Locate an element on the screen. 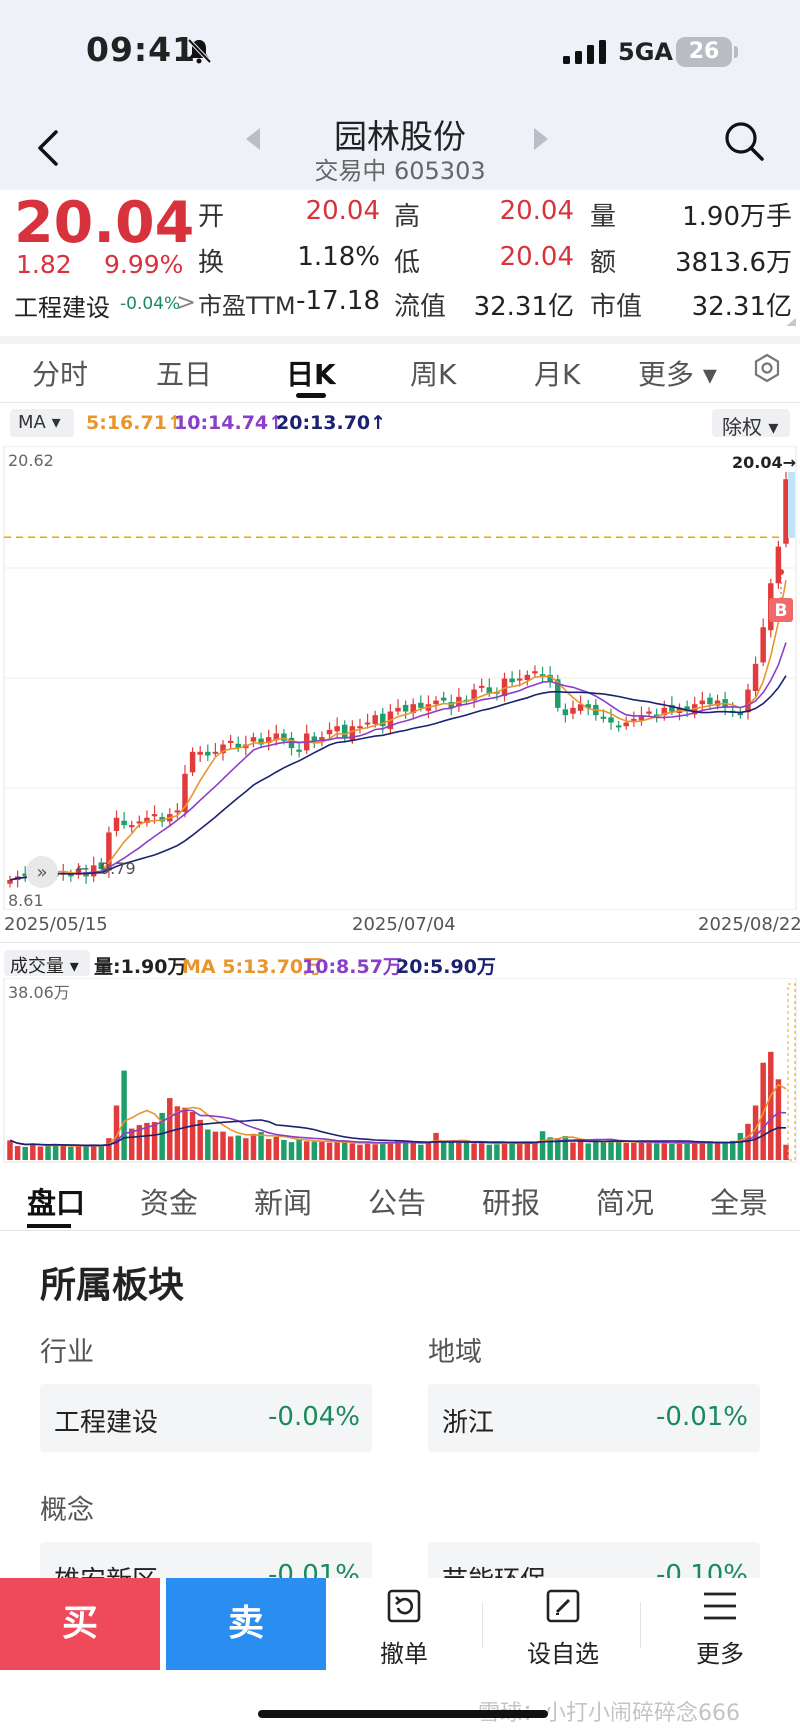  collapse-button is located at coordinates (42, 872).